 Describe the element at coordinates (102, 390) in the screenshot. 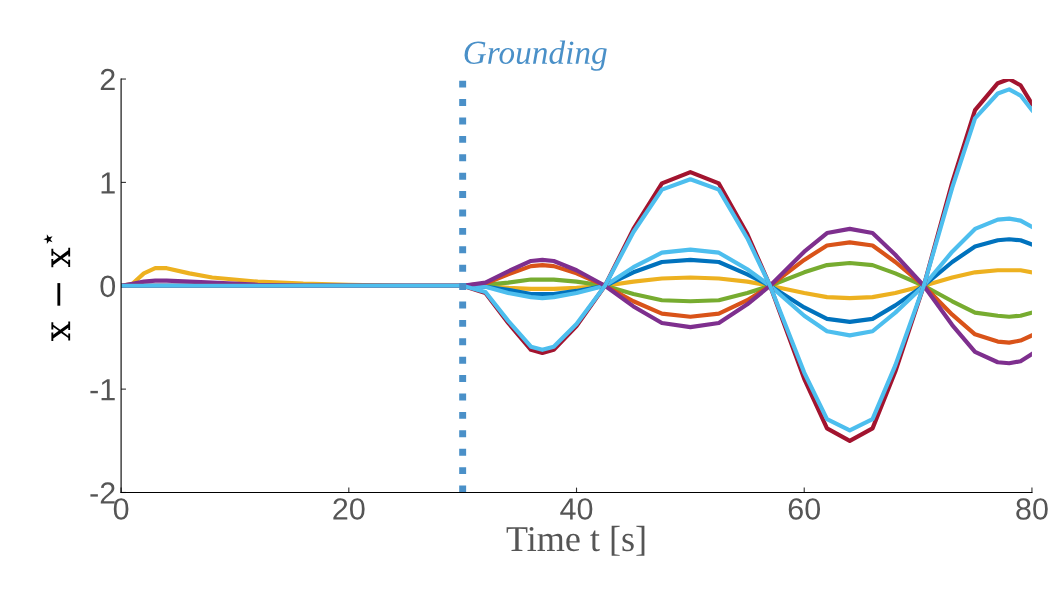

I see `y-tick-label: -1` at that location.